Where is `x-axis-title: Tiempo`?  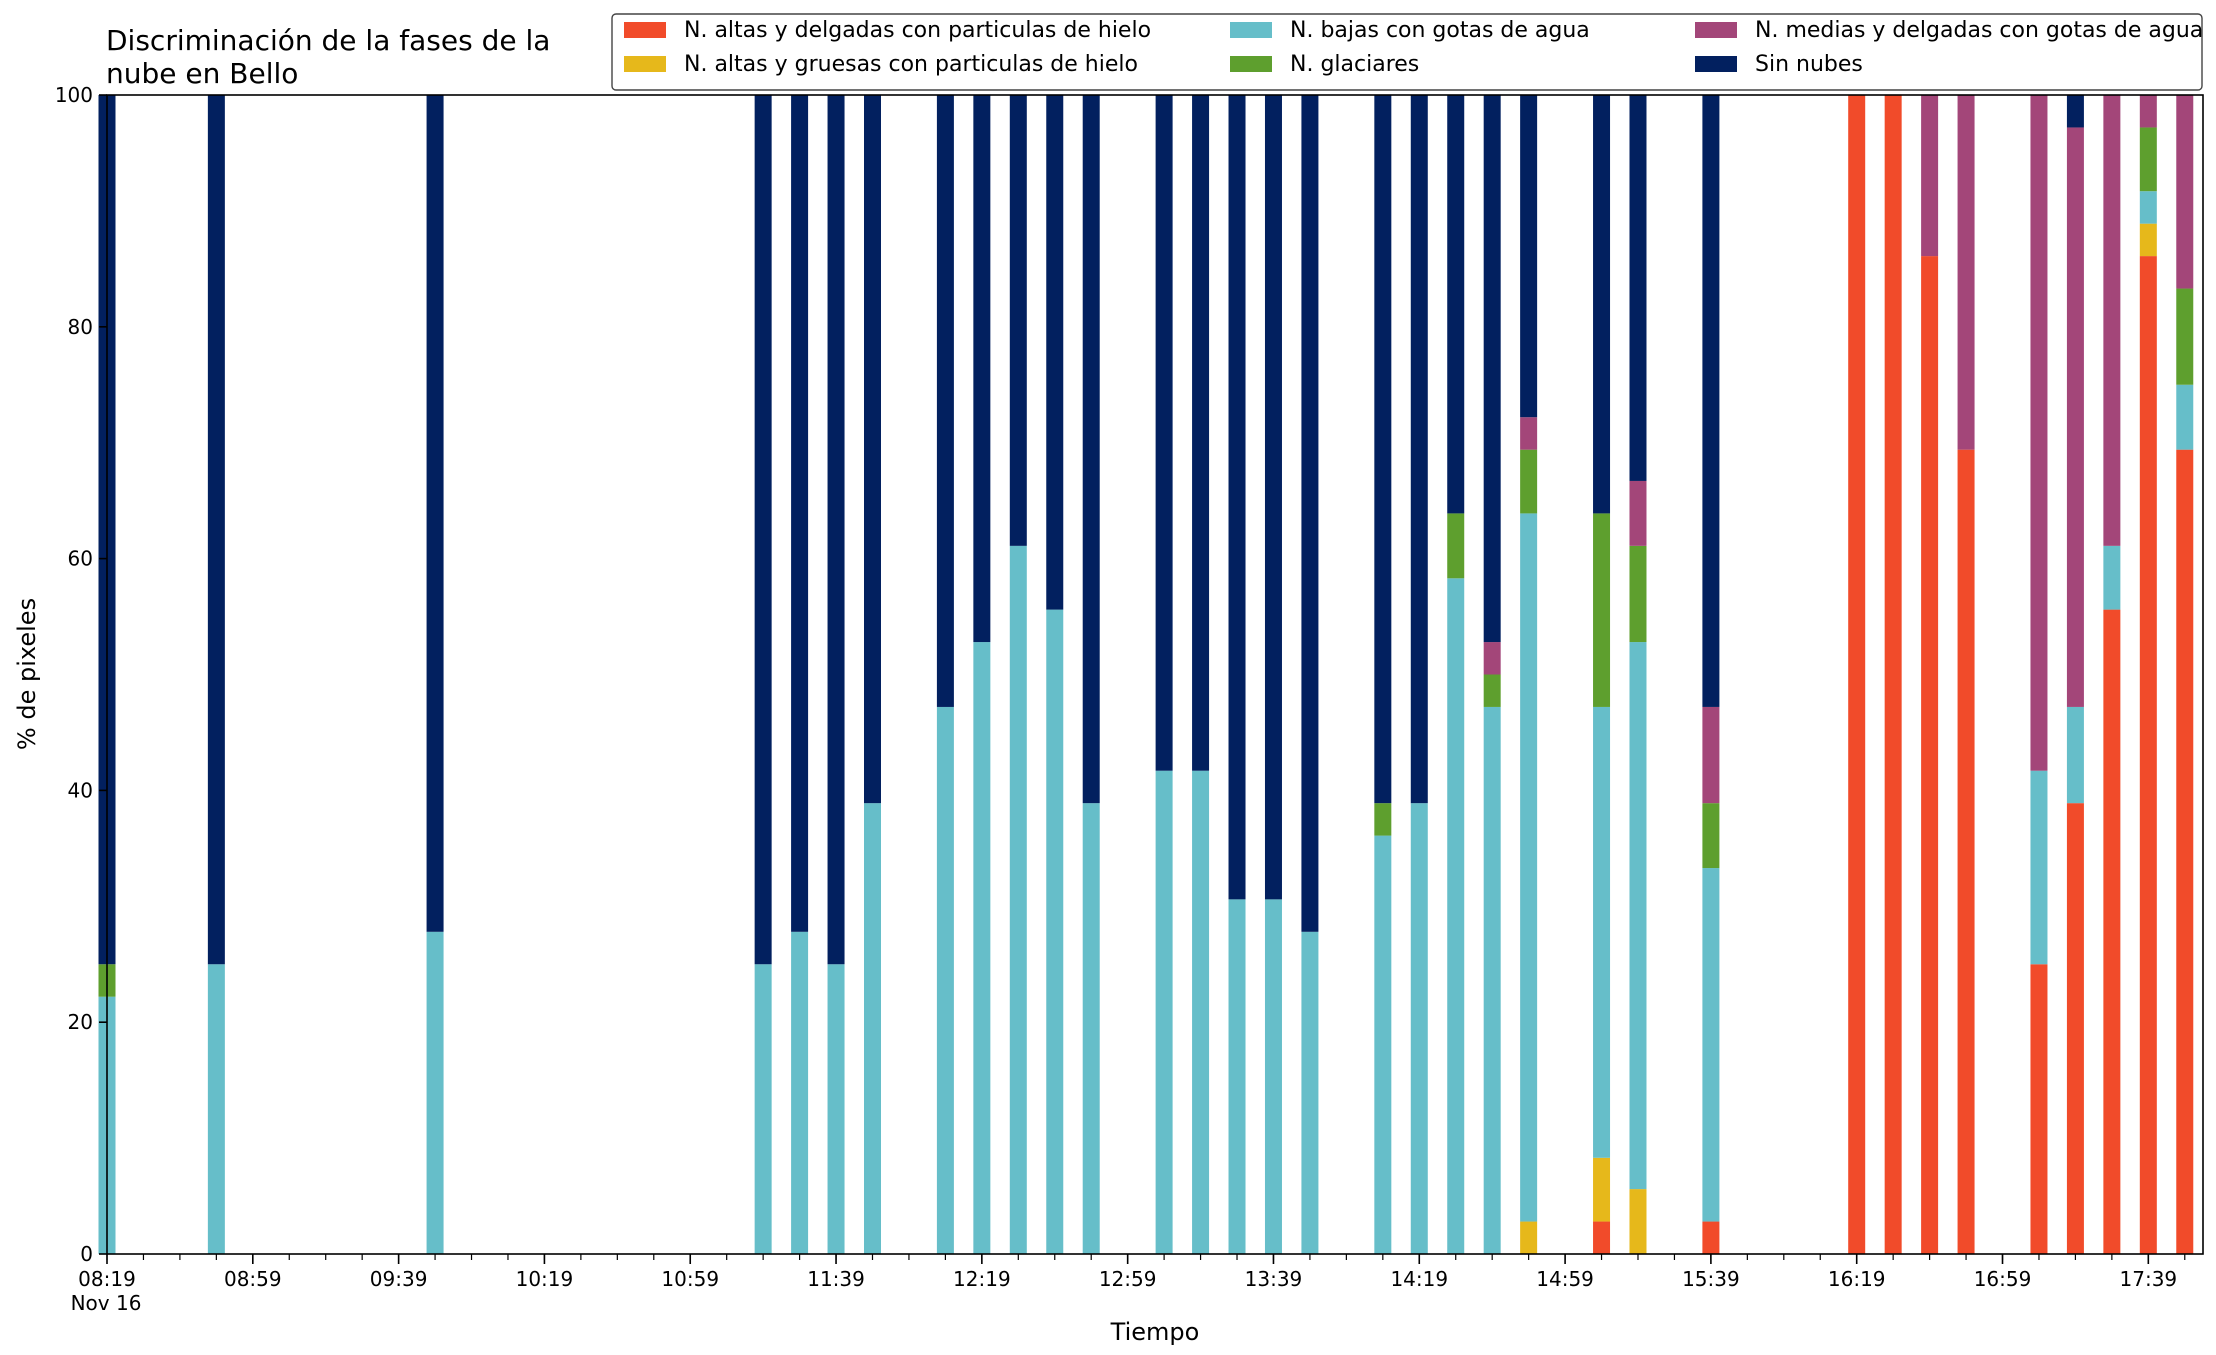
x-axis-title: Tiempo is located at coordinates (1155, 1332).